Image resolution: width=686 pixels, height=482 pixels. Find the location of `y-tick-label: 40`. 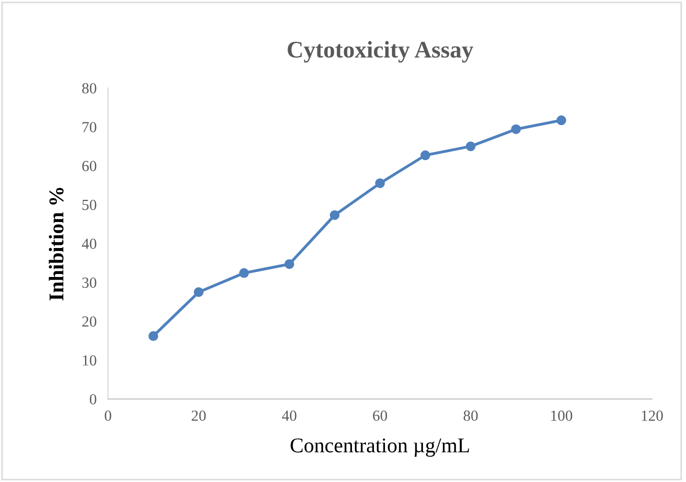

y-tick-label: 40 is located at coordinates (89, 243).